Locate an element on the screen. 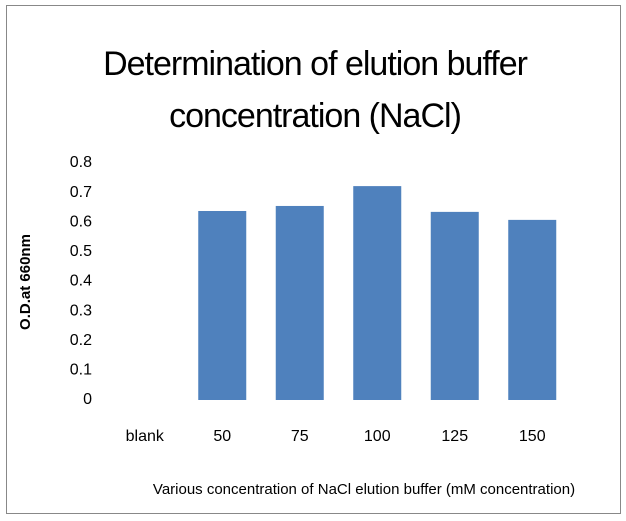  x-tick-label: 75 is located at coordinates (300, 436).